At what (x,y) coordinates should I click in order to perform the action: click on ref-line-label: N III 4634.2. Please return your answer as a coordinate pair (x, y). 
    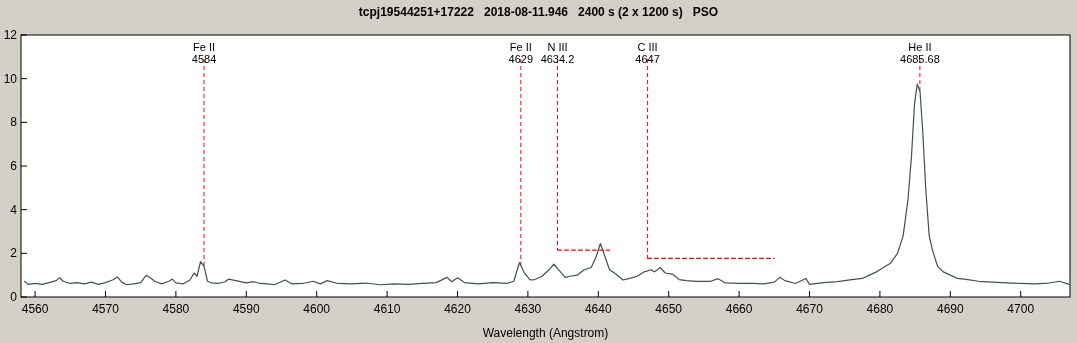
    Looking at the image, I should click on (557, 53).